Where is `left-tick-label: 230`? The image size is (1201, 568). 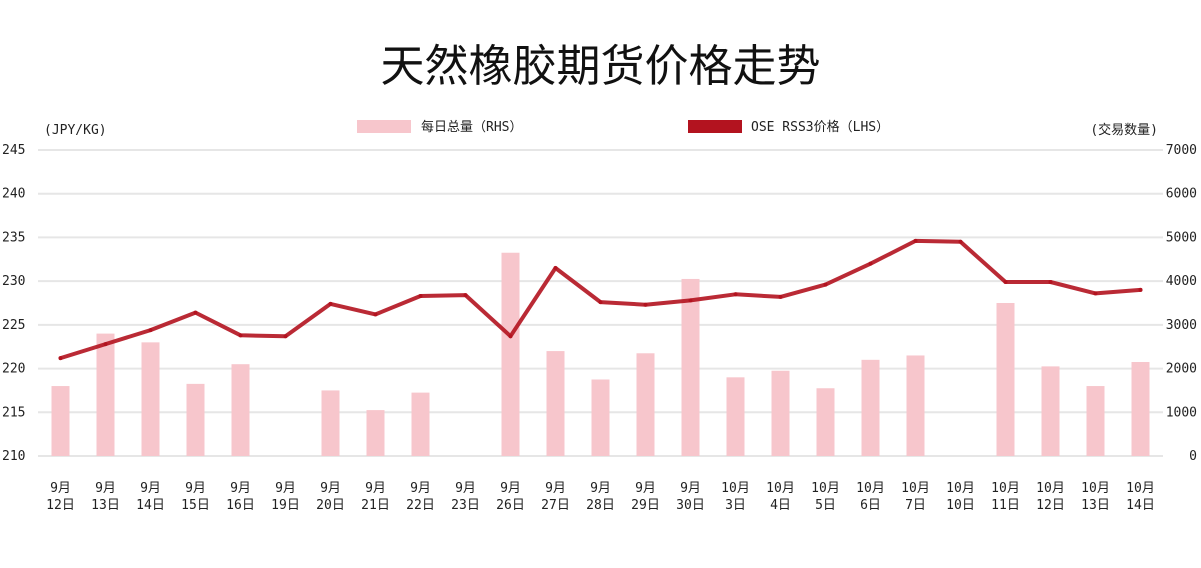
left-tick-label: 230 is located at coordinates (13, 281).